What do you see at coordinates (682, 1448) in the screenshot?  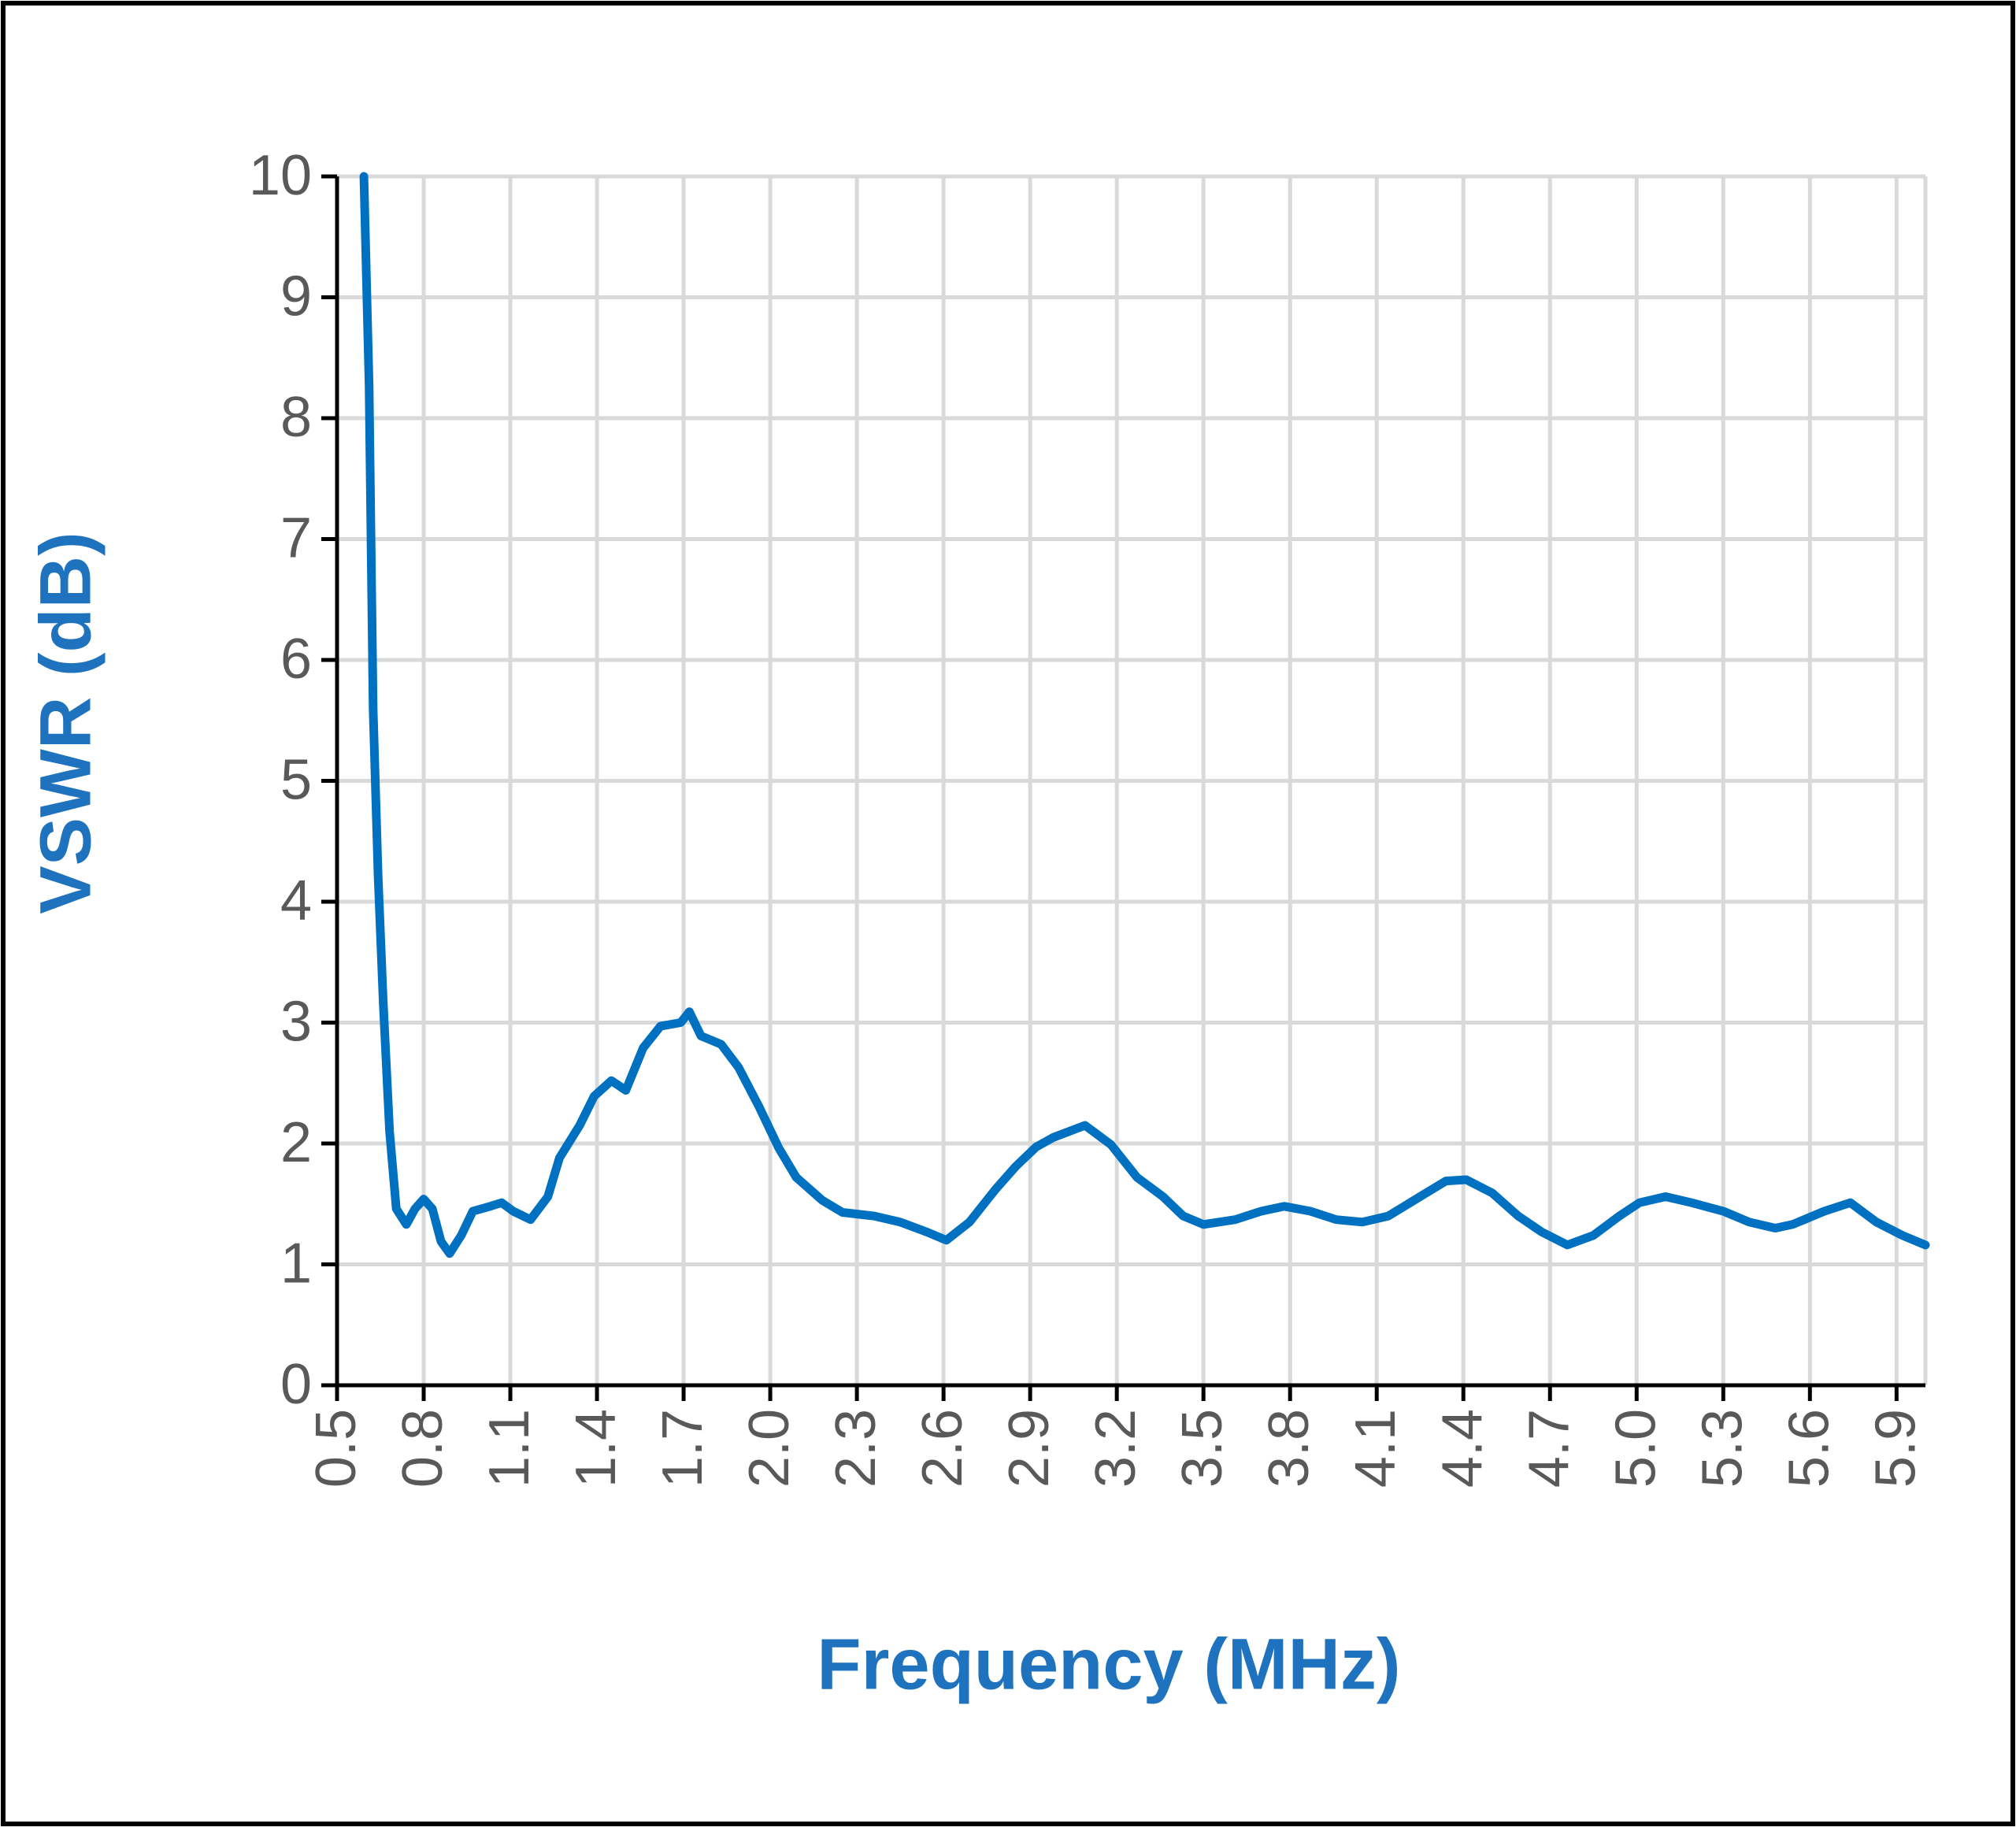 I see `x-tick-label: 1.7` at bounding box center [682, 1448].